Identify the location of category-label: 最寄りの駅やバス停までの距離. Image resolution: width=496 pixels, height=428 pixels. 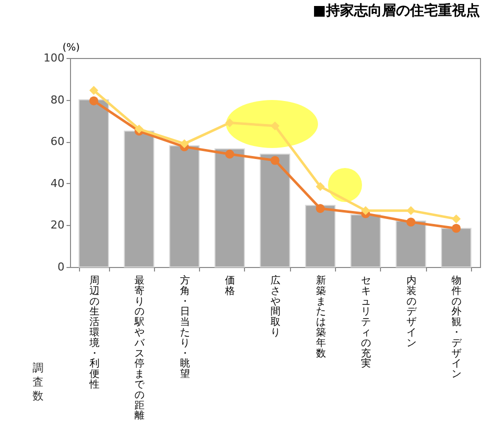
(139, 349).